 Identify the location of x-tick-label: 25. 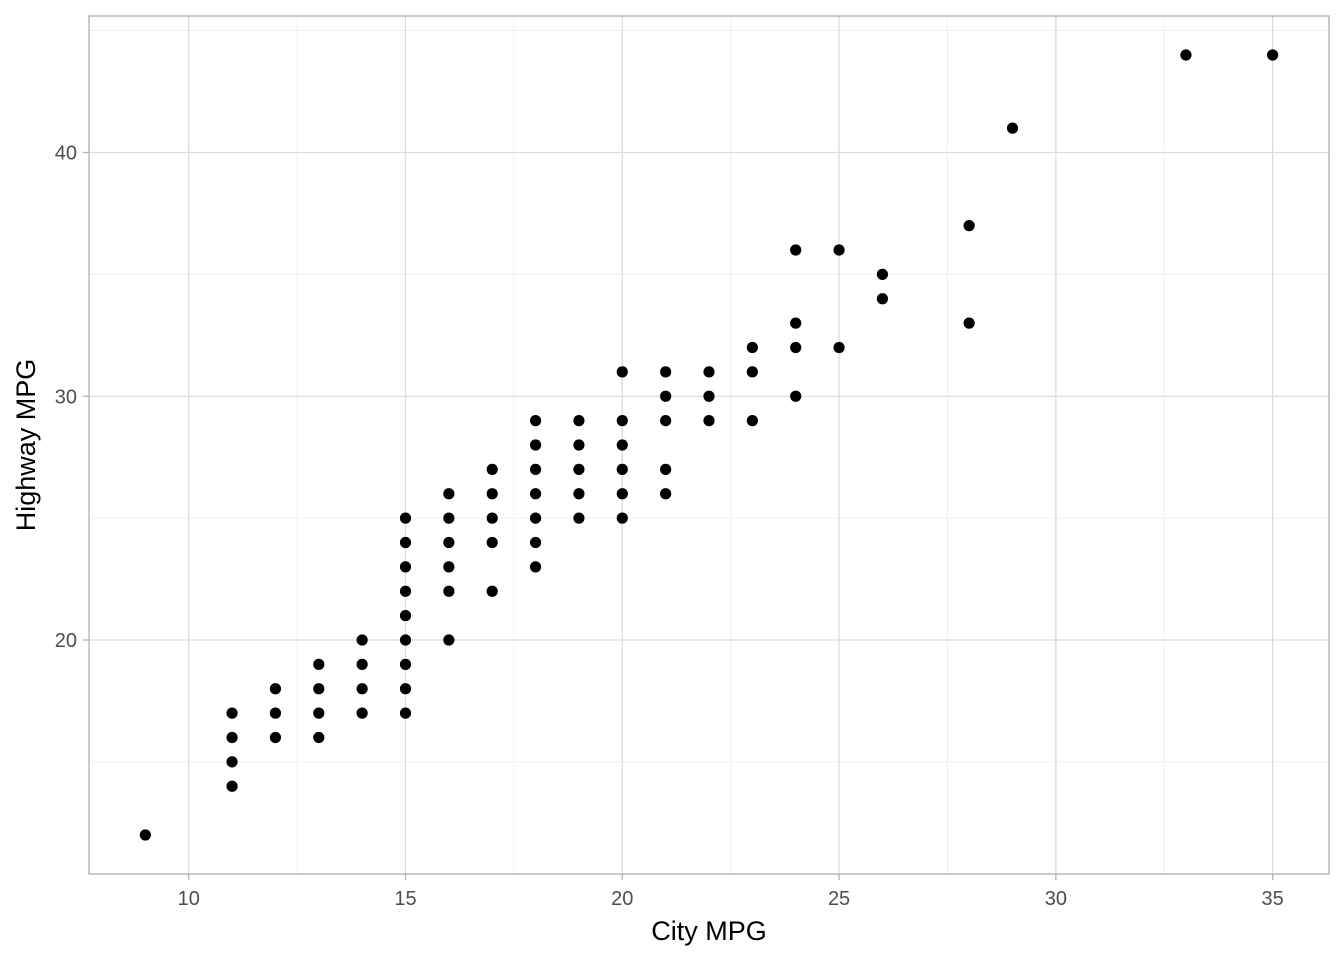
(839, 899).